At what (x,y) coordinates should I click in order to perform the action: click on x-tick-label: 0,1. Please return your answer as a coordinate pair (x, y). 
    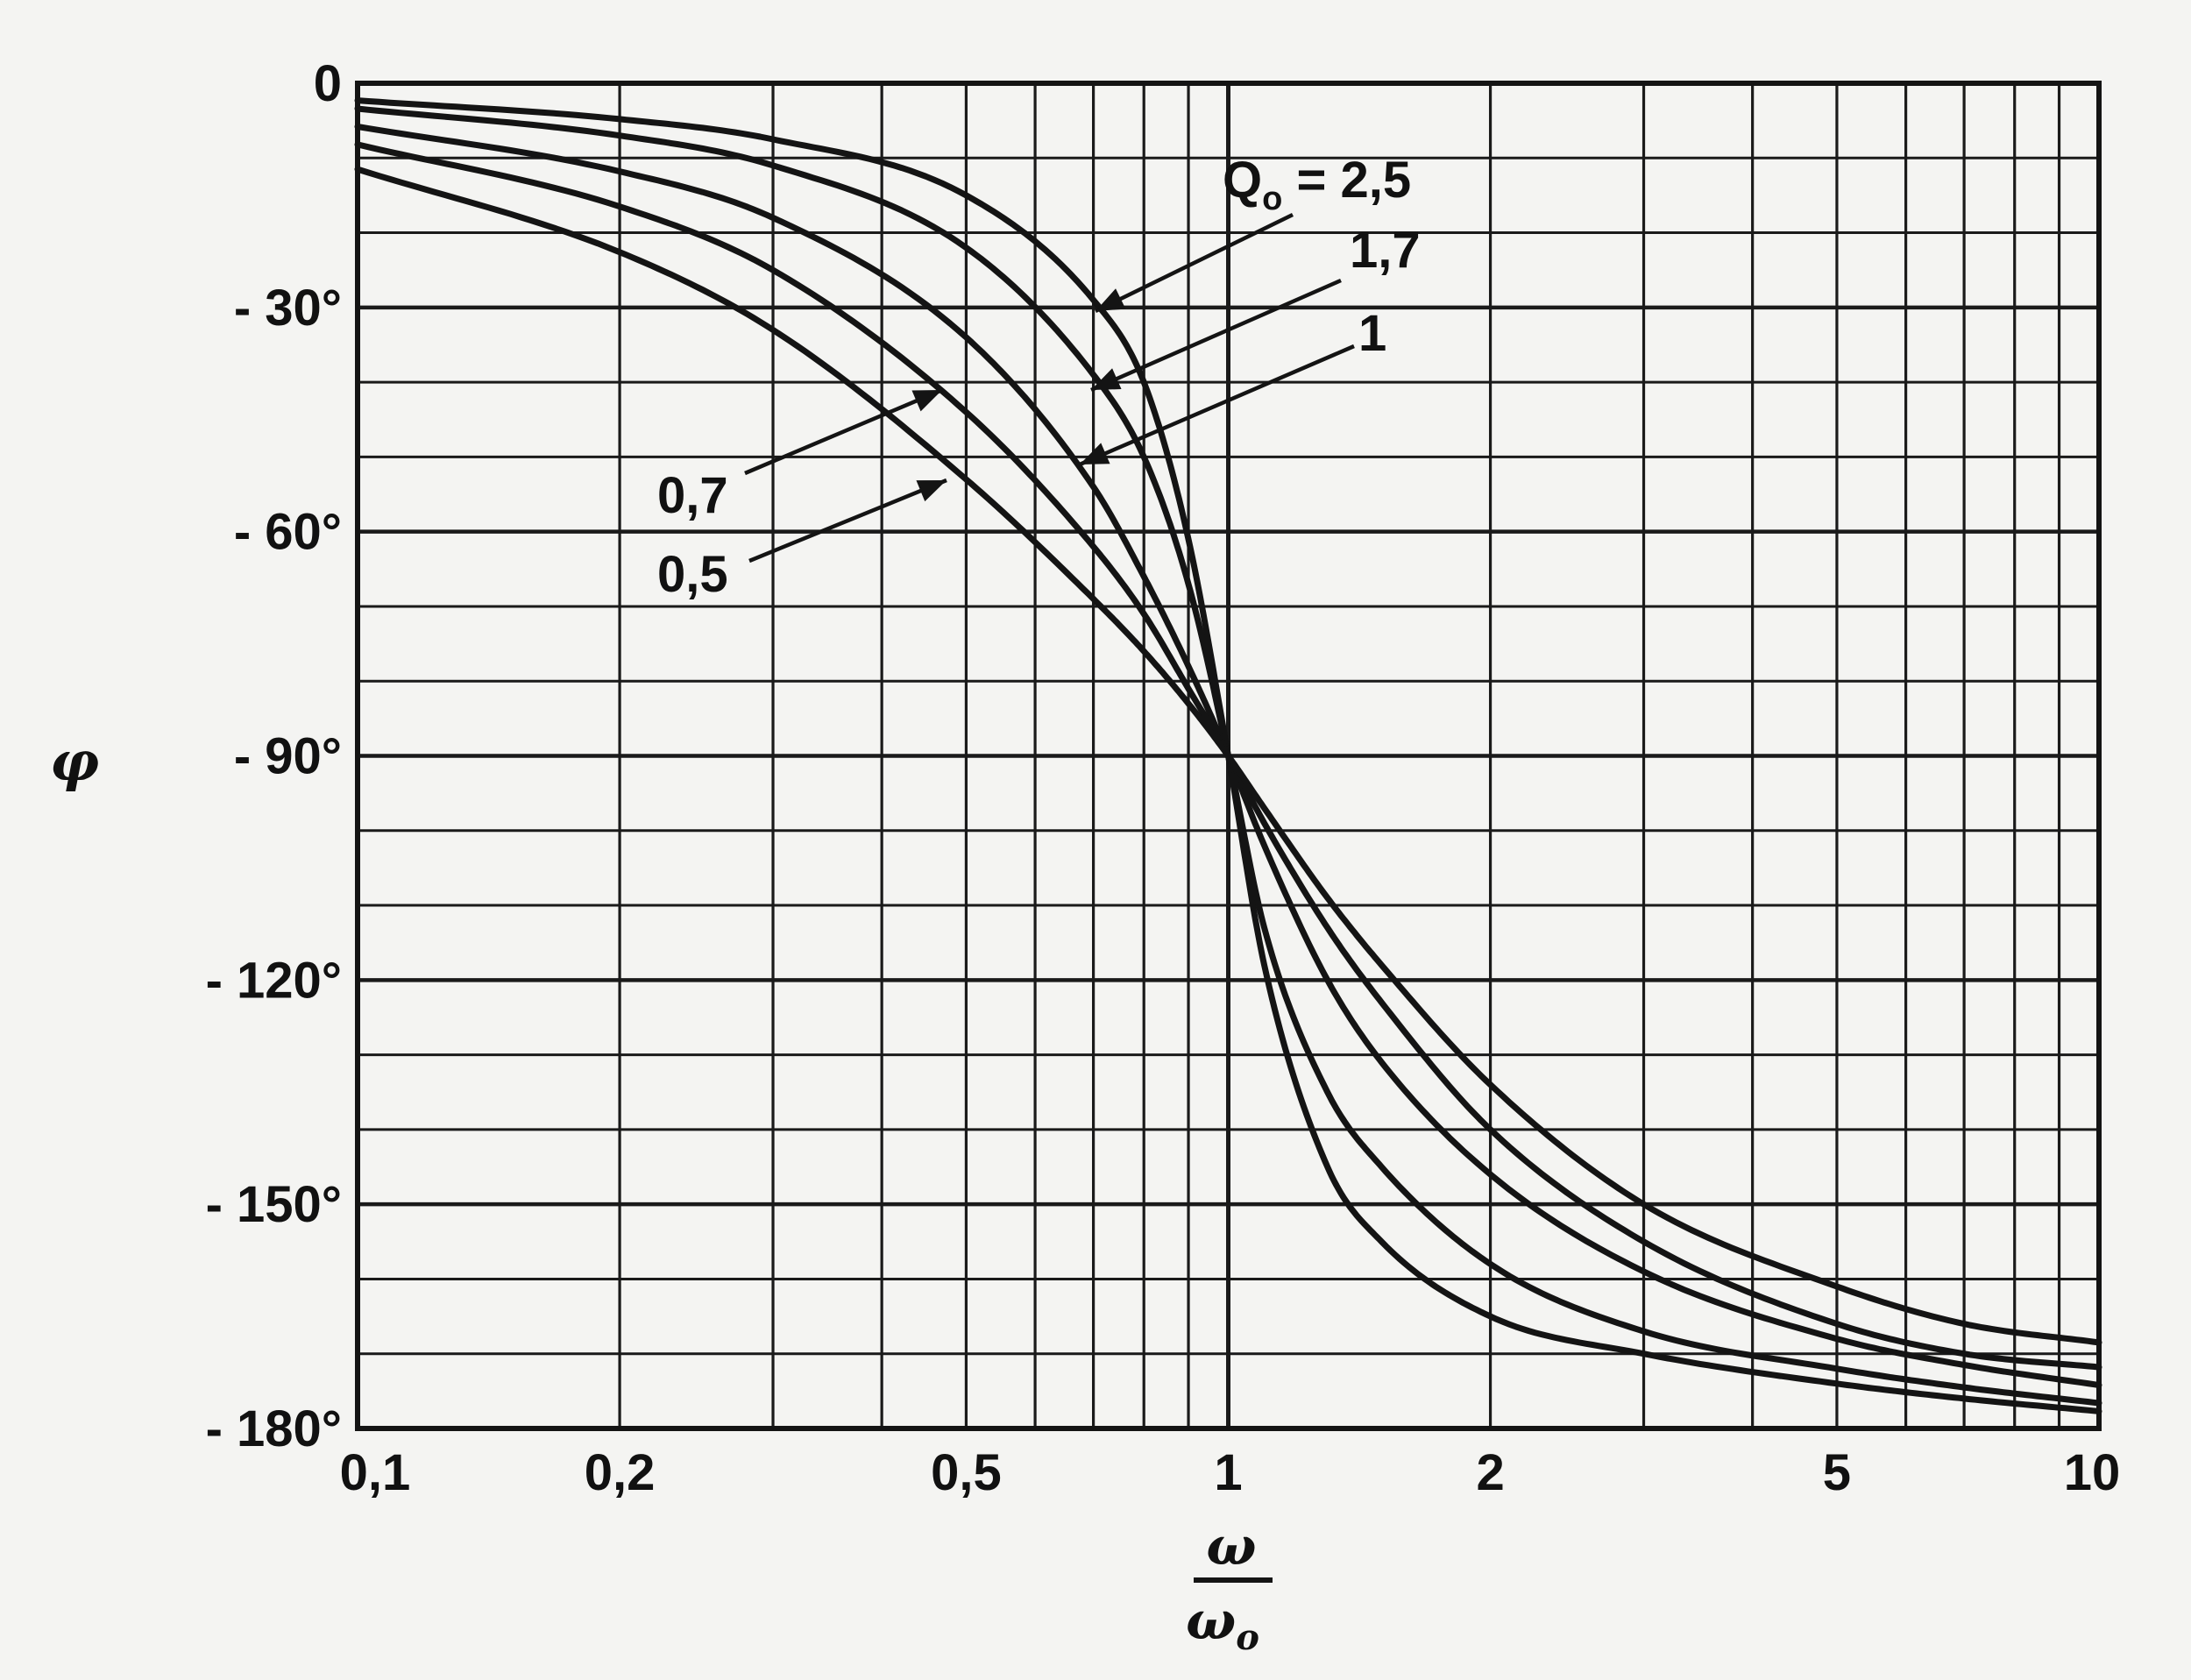
    Looking at the image, I should click on (375, 1472).